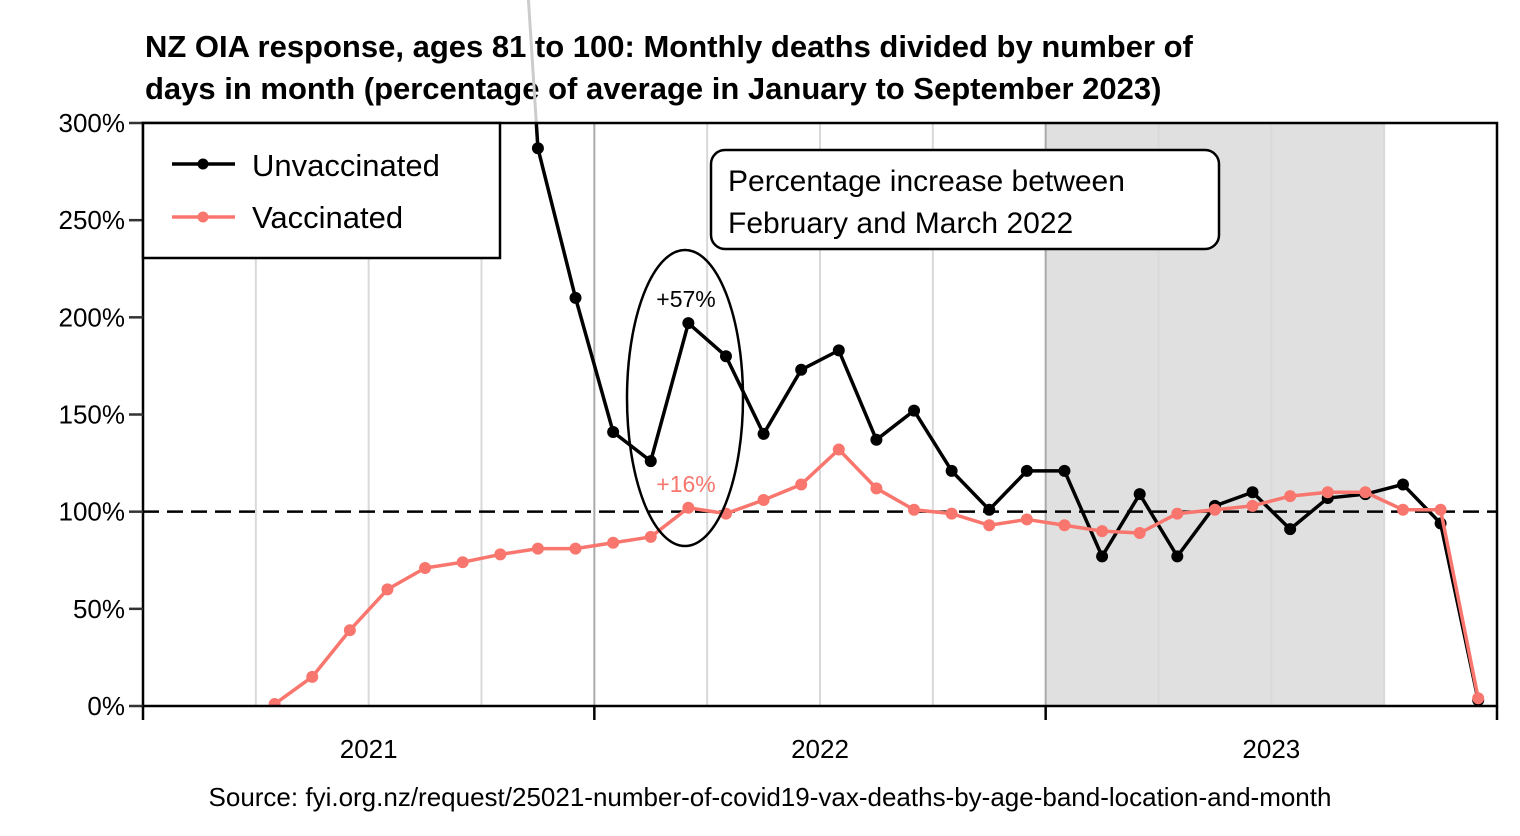 The image size is (1520, 836). What do you see at coordinates (346, 165) in the screenshot?
I see `legend-label-unvaccinated: Unvaccinated` at bounding box center [346, 165].